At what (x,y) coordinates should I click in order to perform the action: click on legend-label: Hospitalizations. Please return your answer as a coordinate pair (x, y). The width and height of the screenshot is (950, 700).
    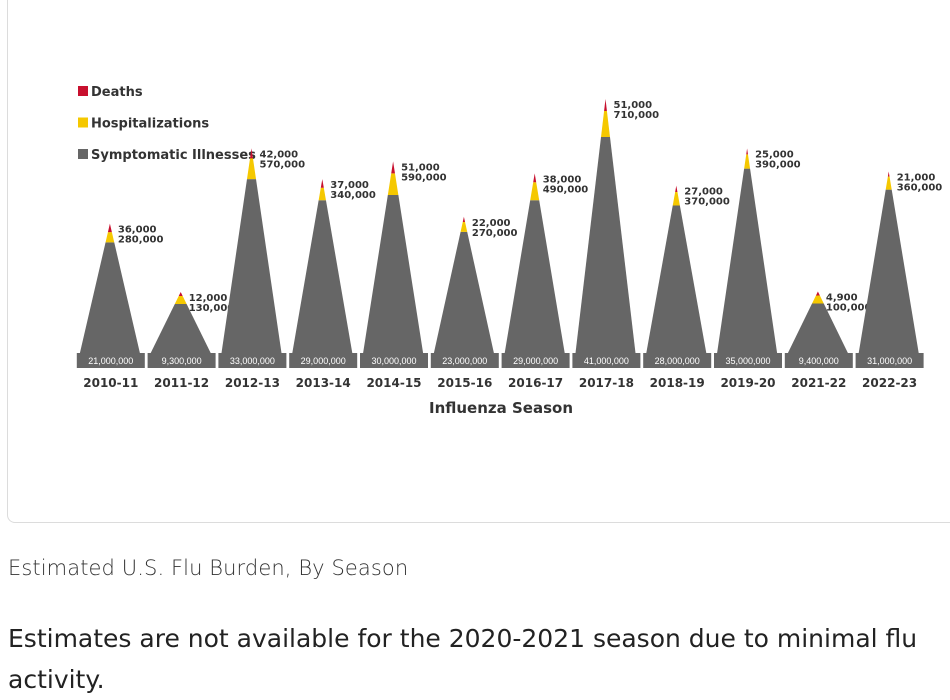
    Looking at the image, I should click on (150, 124).